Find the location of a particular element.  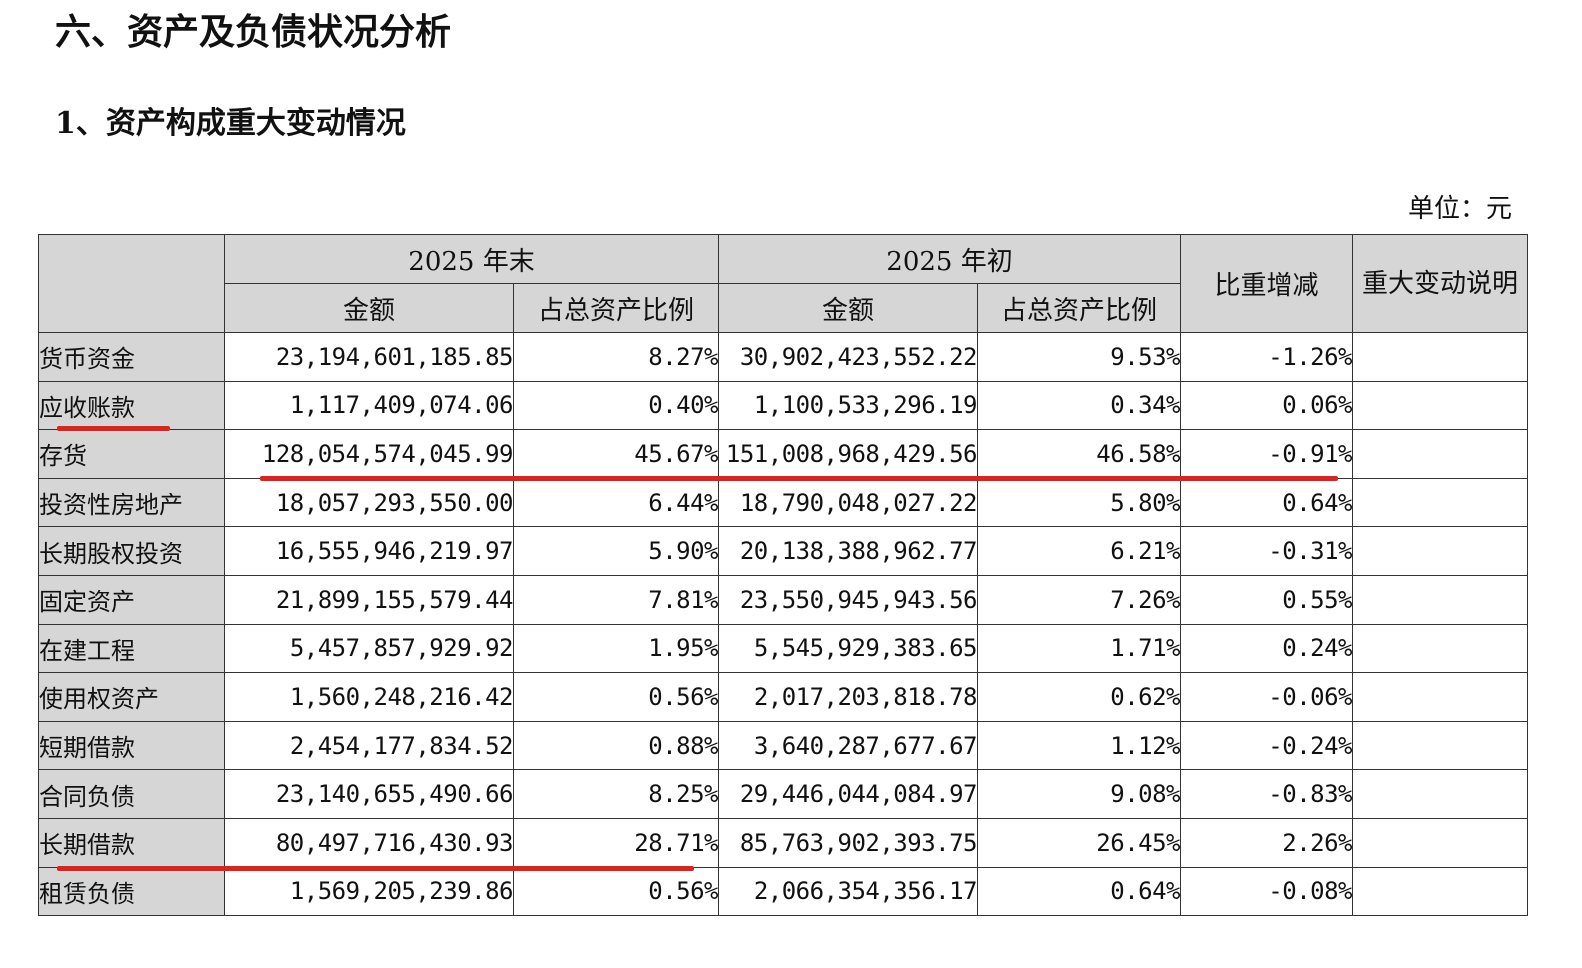

header-period-end: 2025 年末 is located at coordinates (471, 259).